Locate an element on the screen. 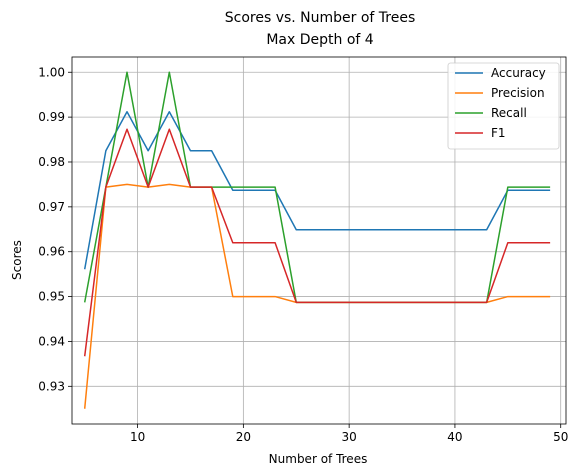 Image resolution: width=576 pixels, height=476 pixels. y-tick-label: 0.95 is located at coordinates (51, 297).